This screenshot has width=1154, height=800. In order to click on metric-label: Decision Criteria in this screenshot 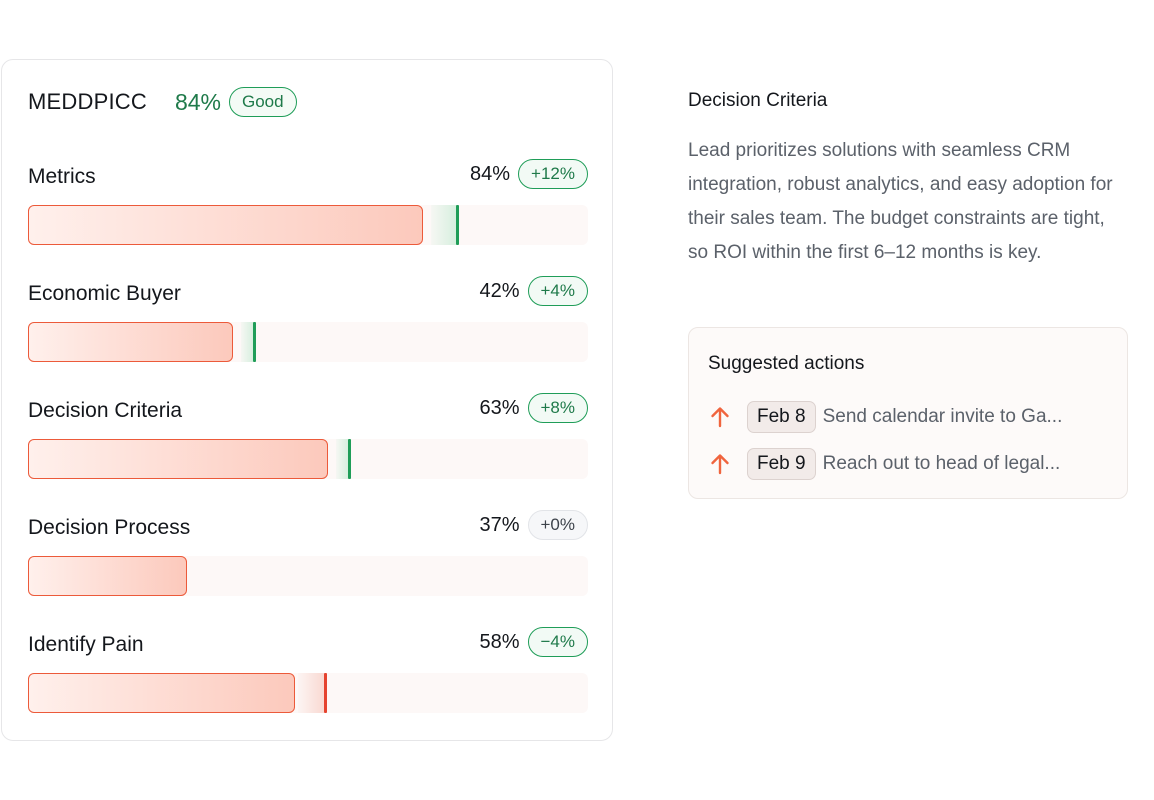, I will do `click(105, 410)`.